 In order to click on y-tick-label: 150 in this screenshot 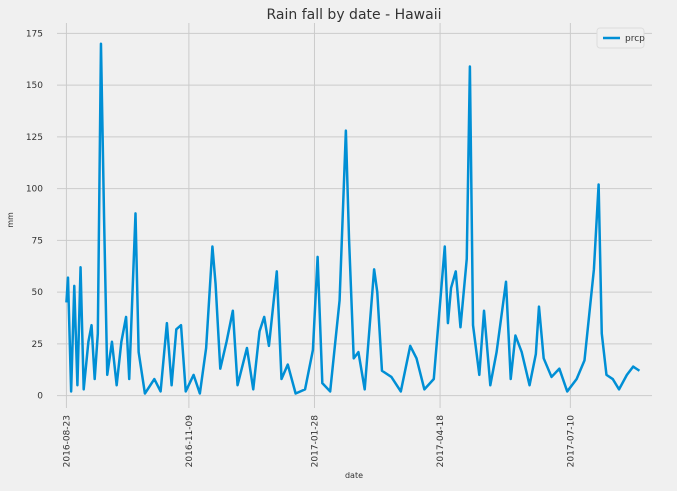, I will do `click(34, 86)`.